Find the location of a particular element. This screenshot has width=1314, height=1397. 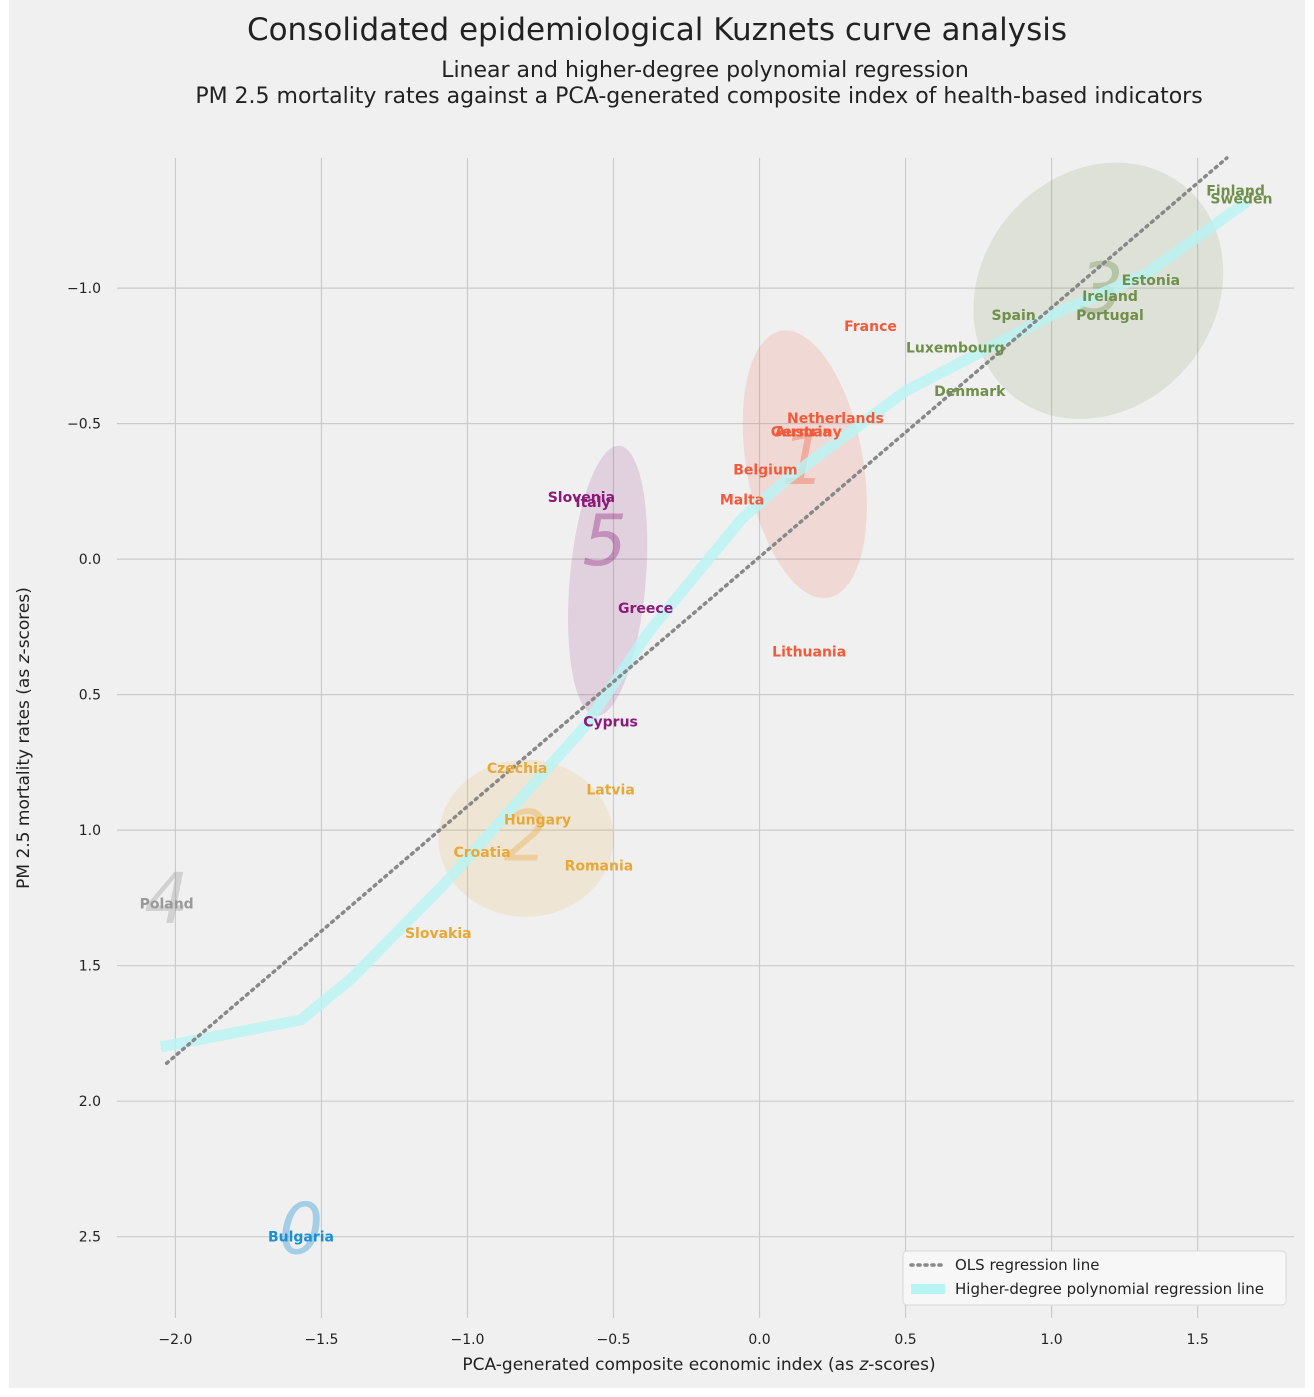

country-label: Poland is located at coordinates (167, 904).